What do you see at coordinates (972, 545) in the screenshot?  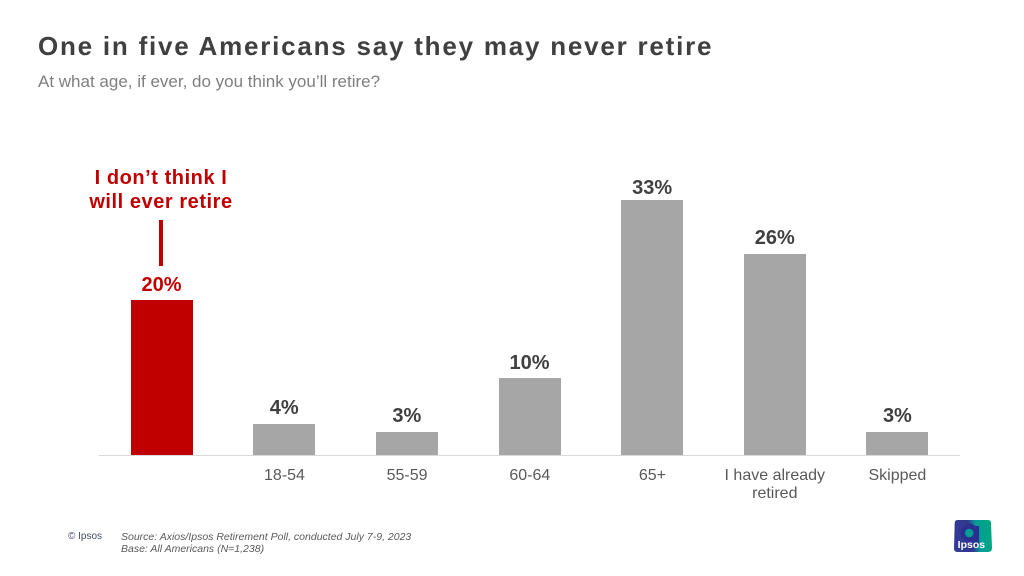 I see `svg-text: Ipsos` at bounding box center [972, 545].